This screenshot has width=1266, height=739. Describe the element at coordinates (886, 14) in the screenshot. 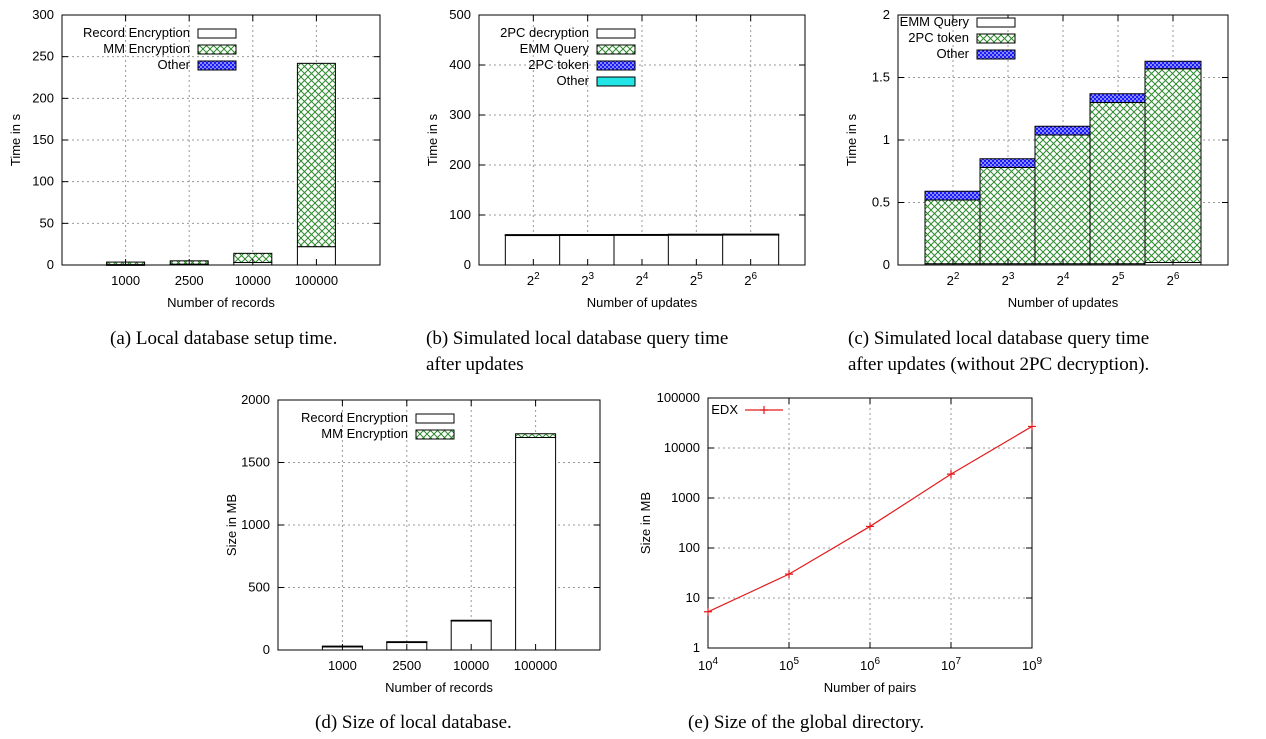

I see `y-tick-label: 2` at that location.